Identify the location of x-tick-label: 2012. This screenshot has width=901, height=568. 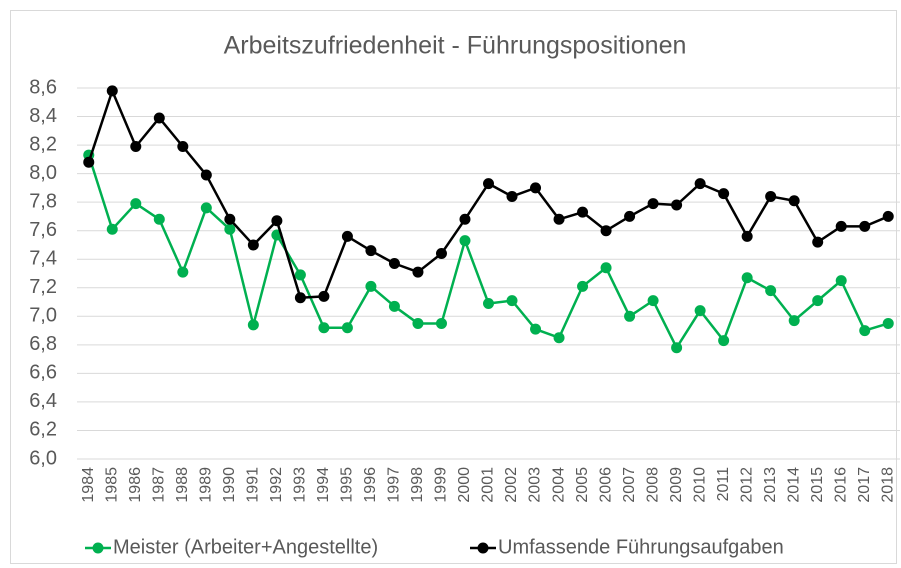
(746, 485).